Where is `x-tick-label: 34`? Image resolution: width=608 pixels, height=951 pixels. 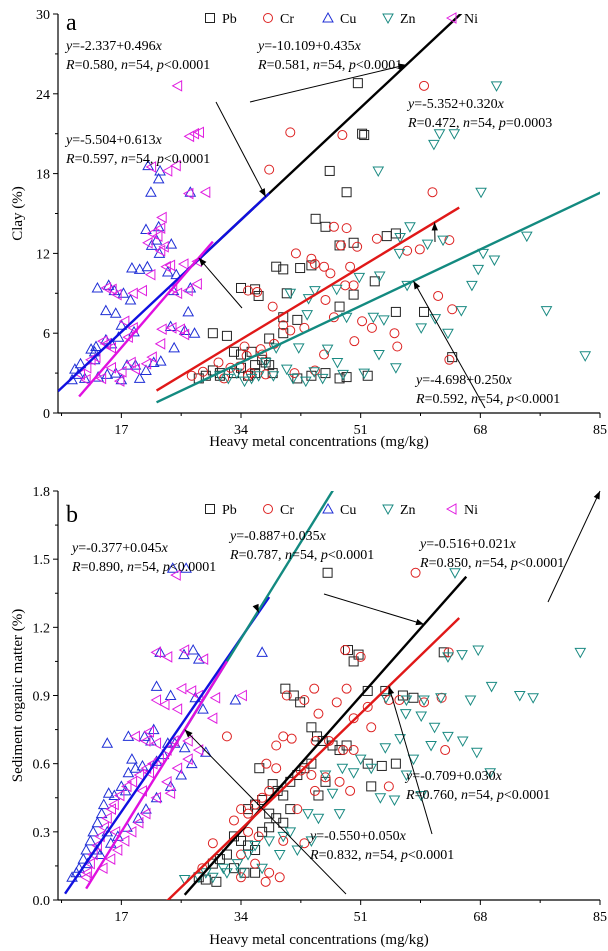 x-tick-label: 34 is located at coordinates (241, 917).